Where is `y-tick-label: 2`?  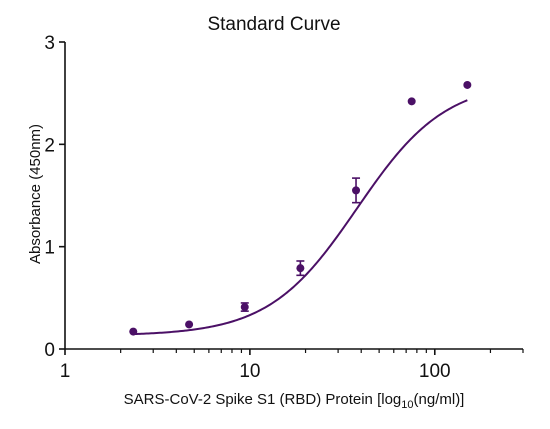 y-tick-label: 2 is located at coordinates (49, 145).